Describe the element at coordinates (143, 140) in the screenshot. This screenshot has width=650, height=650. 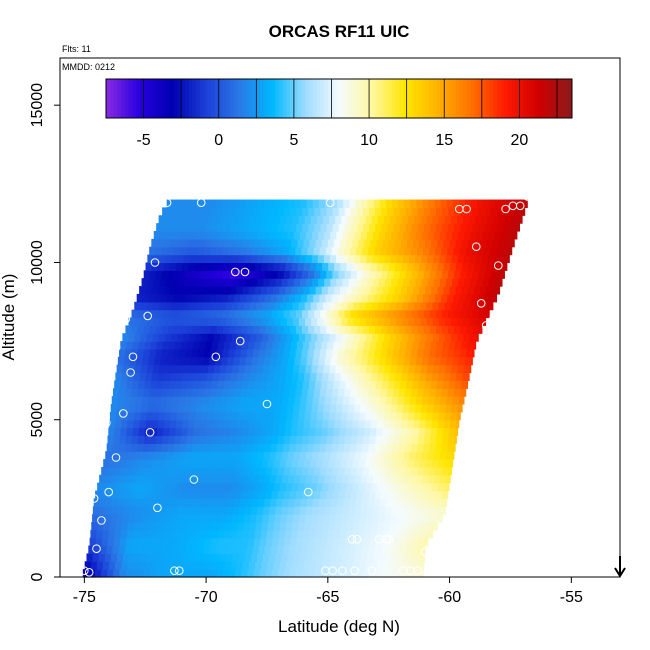
I see `colorbar-tick-label: -5` at that location.